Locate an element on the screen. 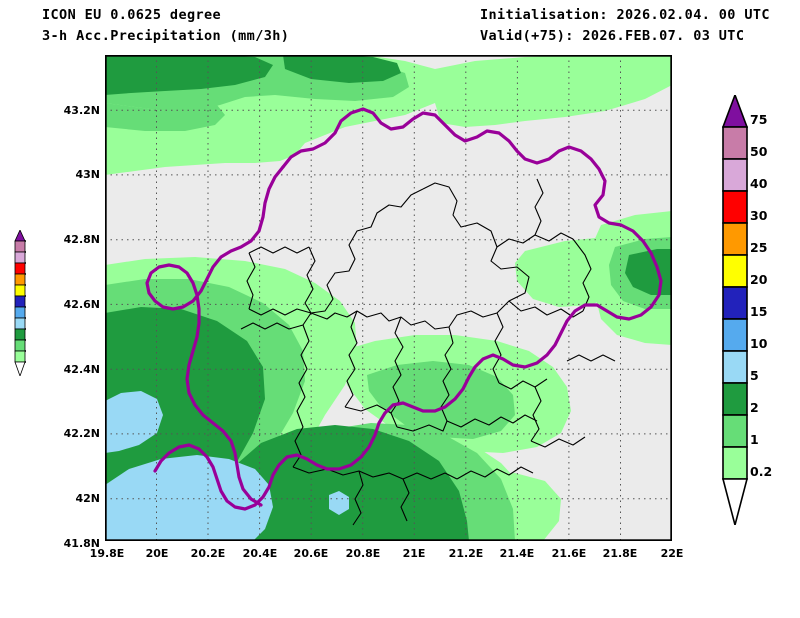  colorbar-tick-label: 10 is located at coordinates (759, 343).